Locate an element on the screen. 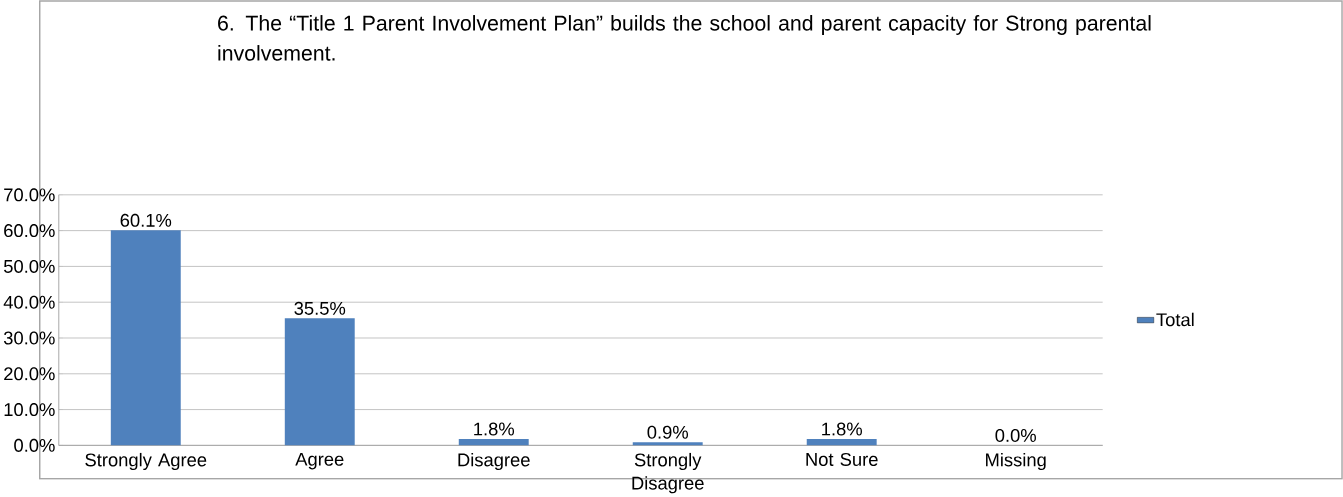 This screenshot has height=497, width=1343. y-tick-label: 50.0% is located at coordinates (29, 267).